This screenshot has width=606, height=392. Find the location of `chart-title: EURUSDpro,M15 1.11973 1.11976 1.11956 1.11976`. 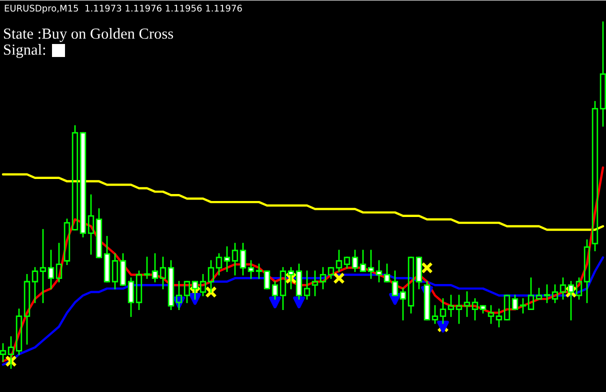

chart-title: EURUSDpro,M15 1.11973 1.11976 1.11956 1.11976 is located at coordinates (123, 9).